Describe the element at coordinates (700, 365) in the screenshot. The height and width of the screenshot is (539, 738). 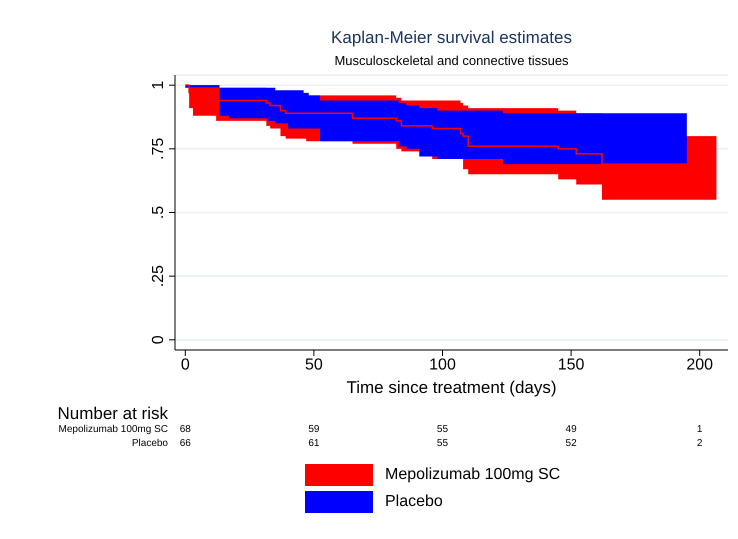
I see `x-tick-label: 200` at that location.